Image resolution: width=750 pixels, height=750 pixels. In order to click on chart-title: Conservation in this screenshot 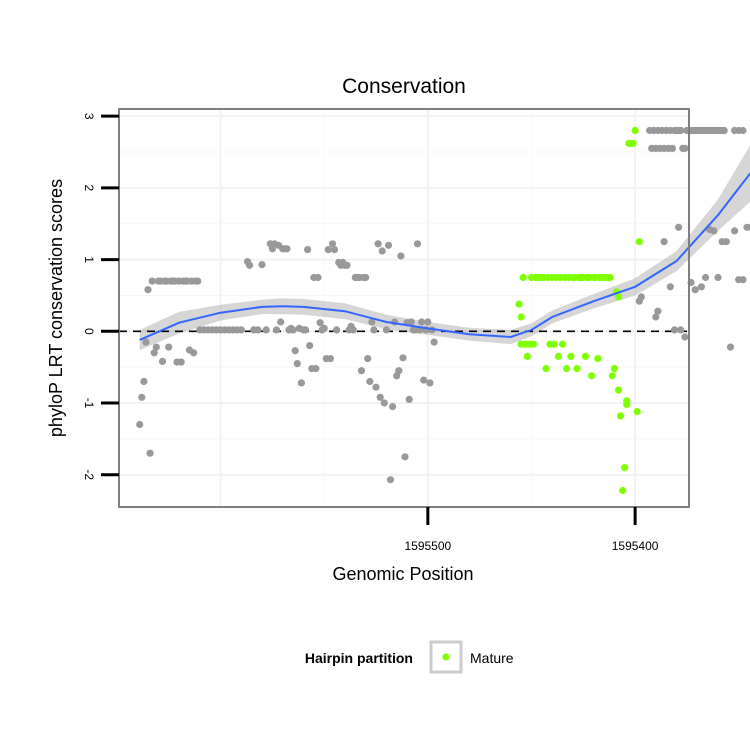, I will do `click(404, 86)`.